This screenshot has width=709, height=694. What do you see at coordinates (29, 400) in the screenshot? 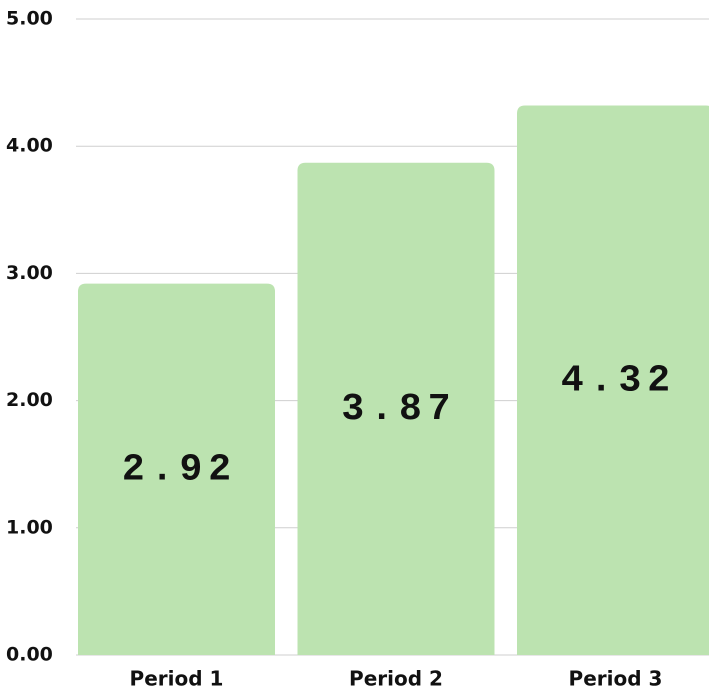
I see `y-tick-label: 2.00` at bounding box center [29, 400].